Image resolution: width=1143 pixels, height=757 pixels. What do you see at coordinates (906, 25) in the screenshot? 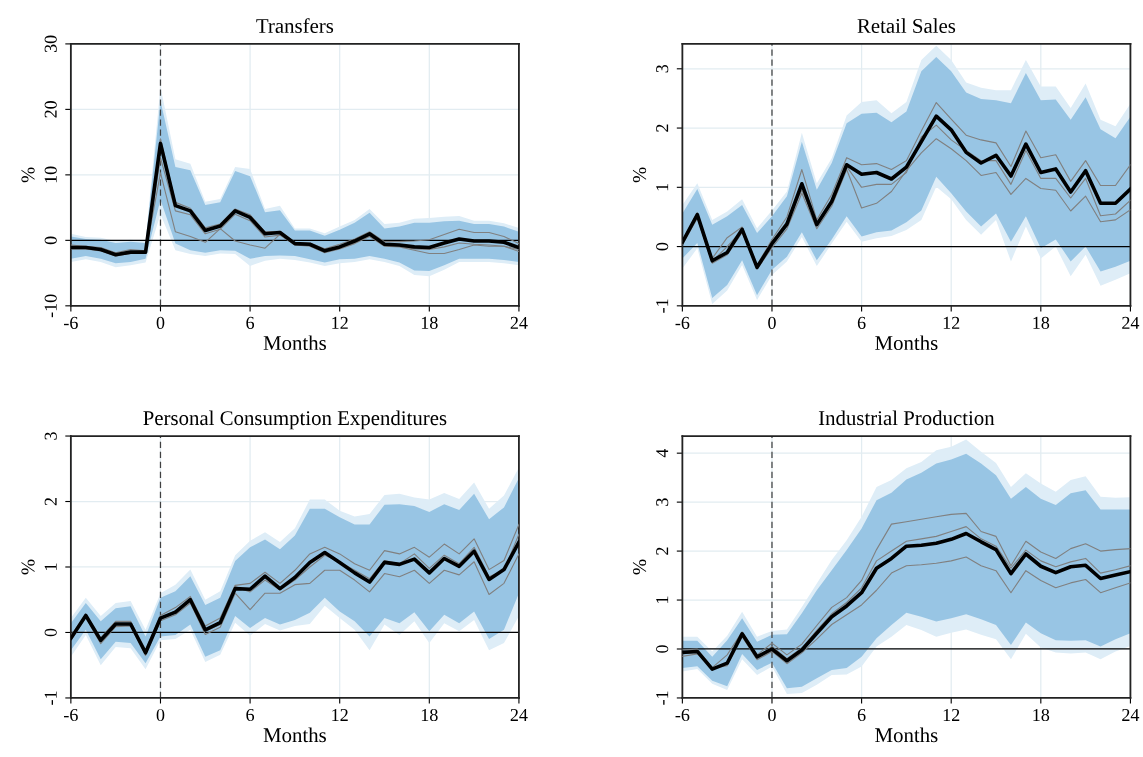
I see `chart-title: Retail Sales` at bounding box center [906, 25].